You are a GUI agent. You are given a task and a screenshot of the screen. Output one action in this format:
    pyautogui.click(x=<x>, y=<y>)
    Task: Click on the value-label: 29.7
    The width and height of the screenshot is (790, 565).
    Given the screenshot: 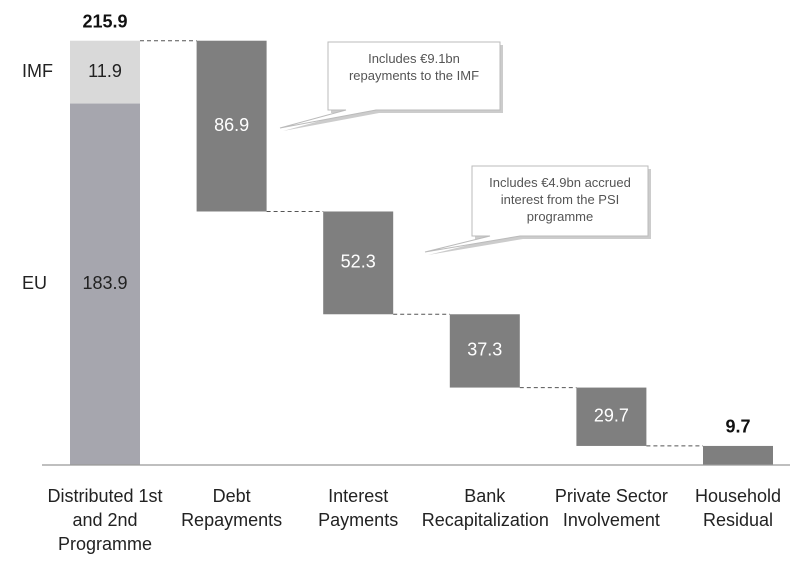 What is the action you would take?
    pyautogui.click(x=611, y=416)
    